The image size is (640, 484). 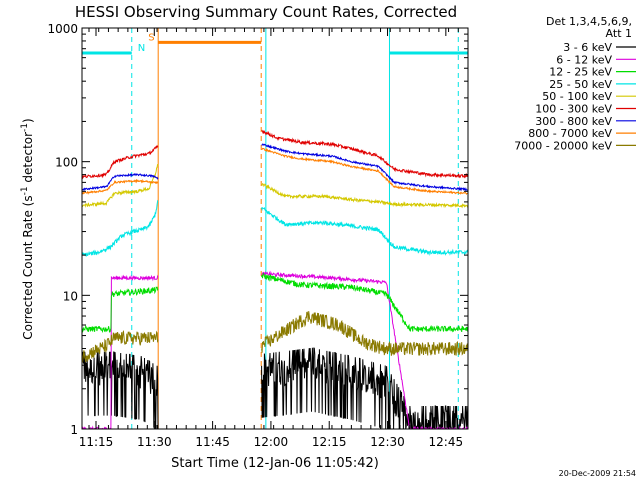 I want to click on legend-label-5: 50 - 100 keV, so click(x=577, y=96).